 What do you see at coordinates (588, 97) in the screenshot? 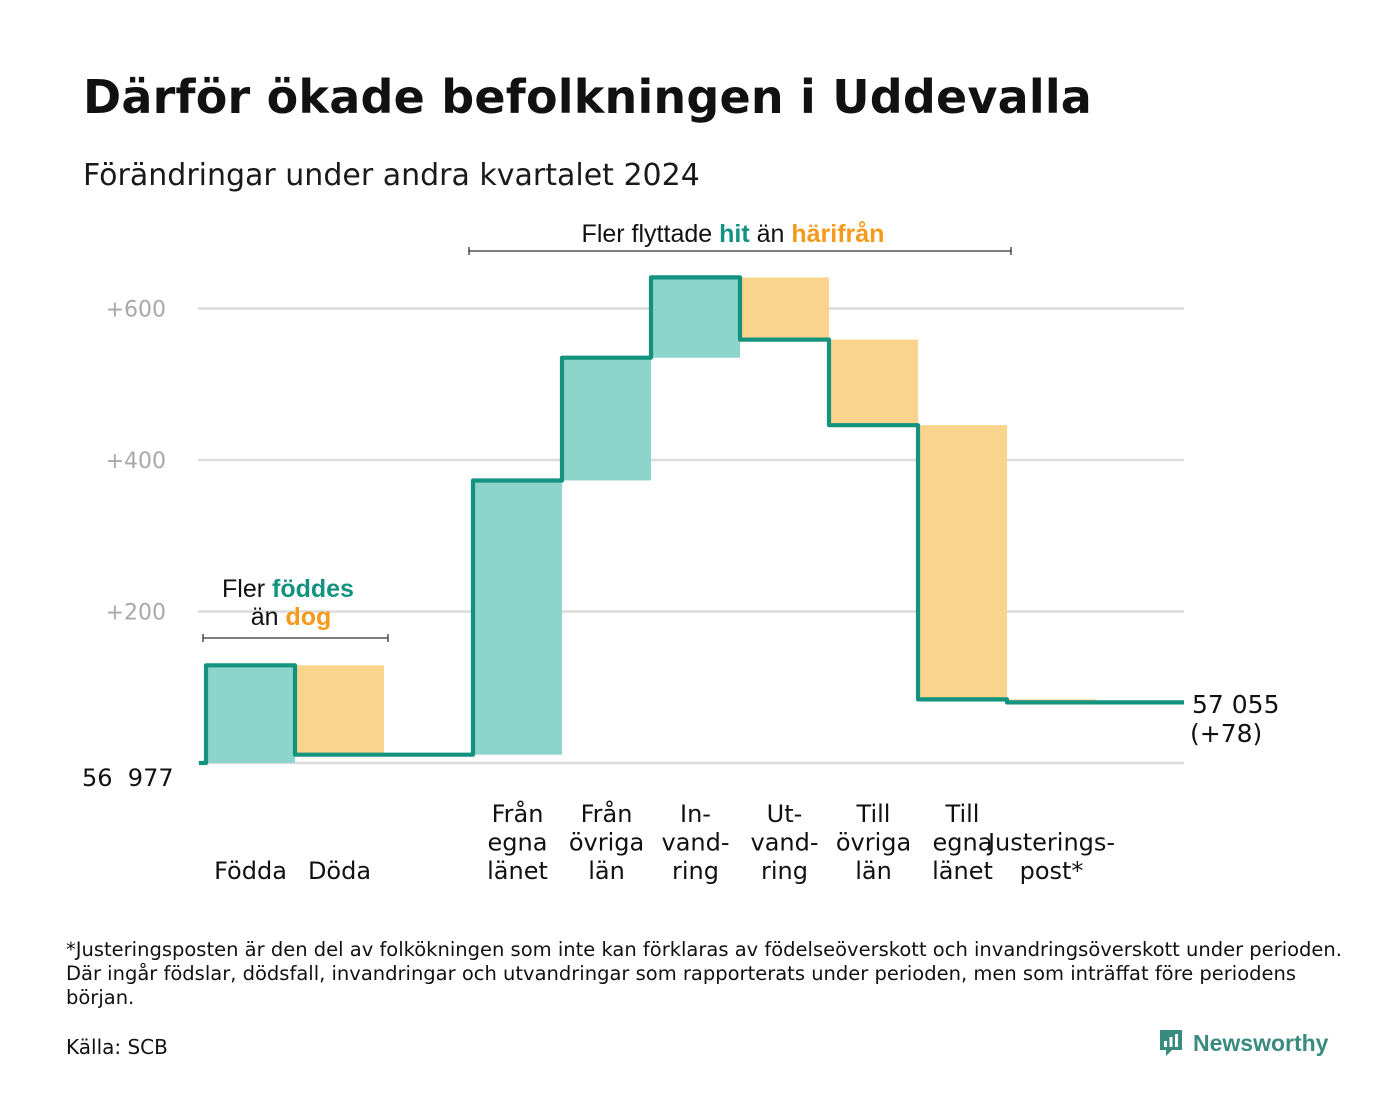
I see `chart-title: Därför ökade befolkningen i Uddevalla` at bounding box center [588, 97].